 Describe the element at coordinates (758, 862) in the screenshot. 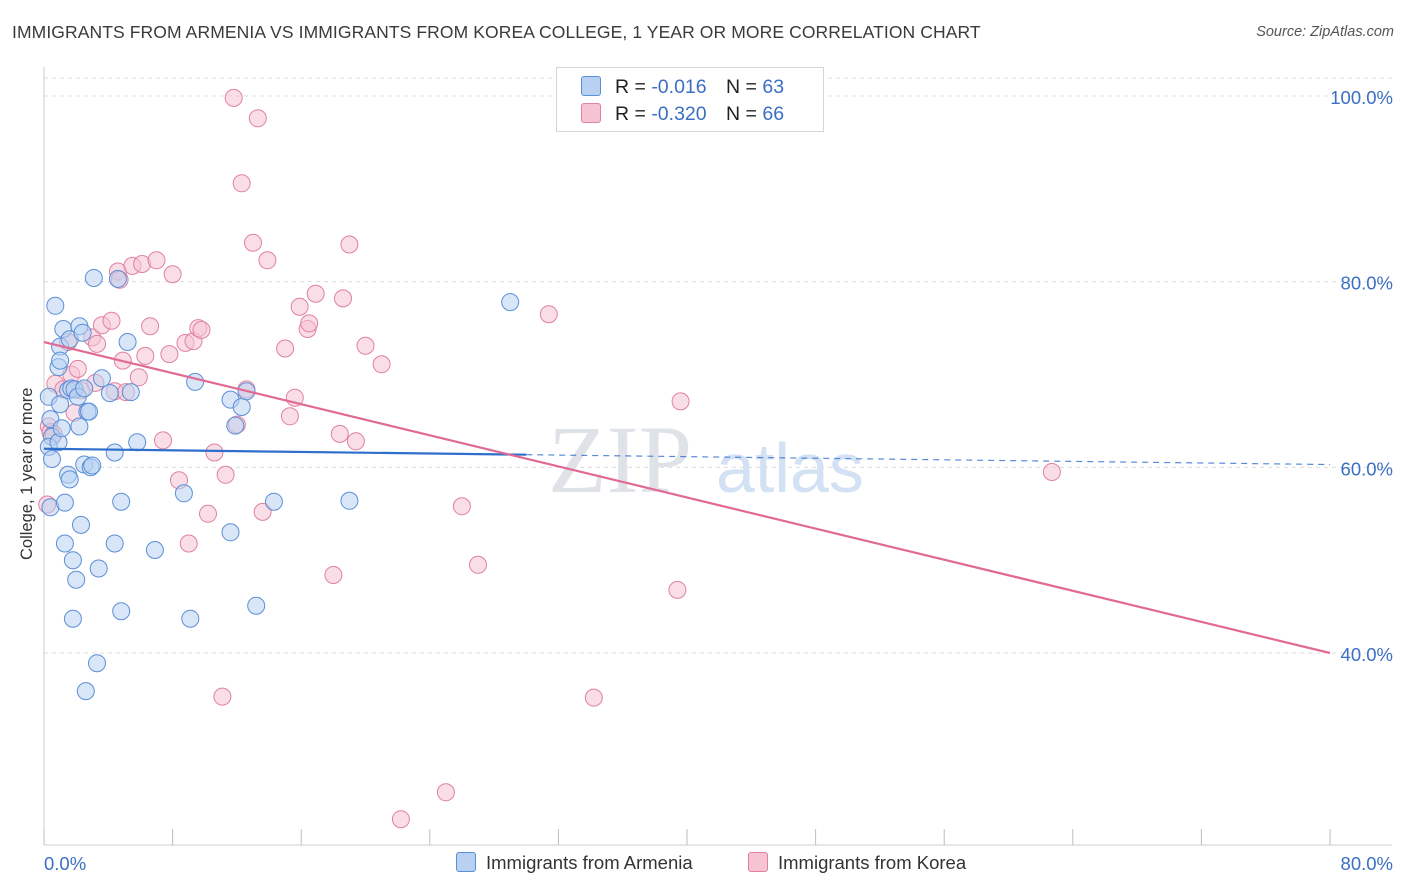

I see `korea-legend-swatch` at that location.